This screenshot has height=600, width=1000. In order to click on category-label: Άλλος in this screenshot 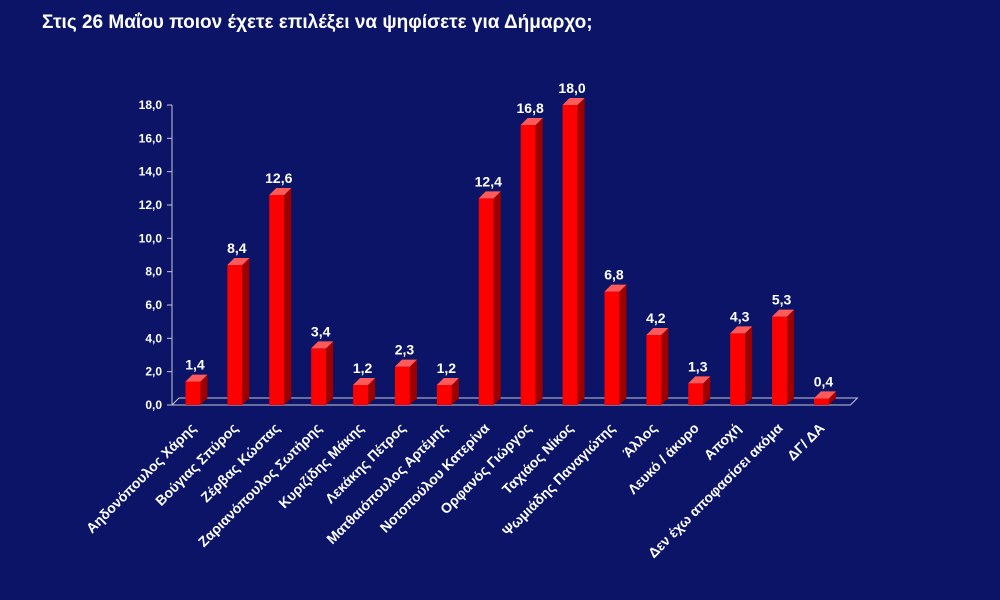, I will do `click(639, 440)`.